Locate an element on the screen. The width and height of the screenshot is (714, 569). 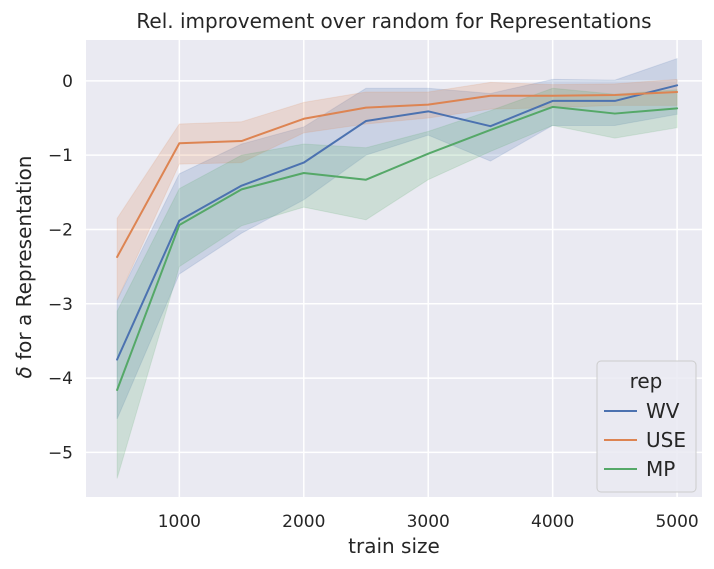
legend-label-wv: WV is located at coordinates (663, 411).